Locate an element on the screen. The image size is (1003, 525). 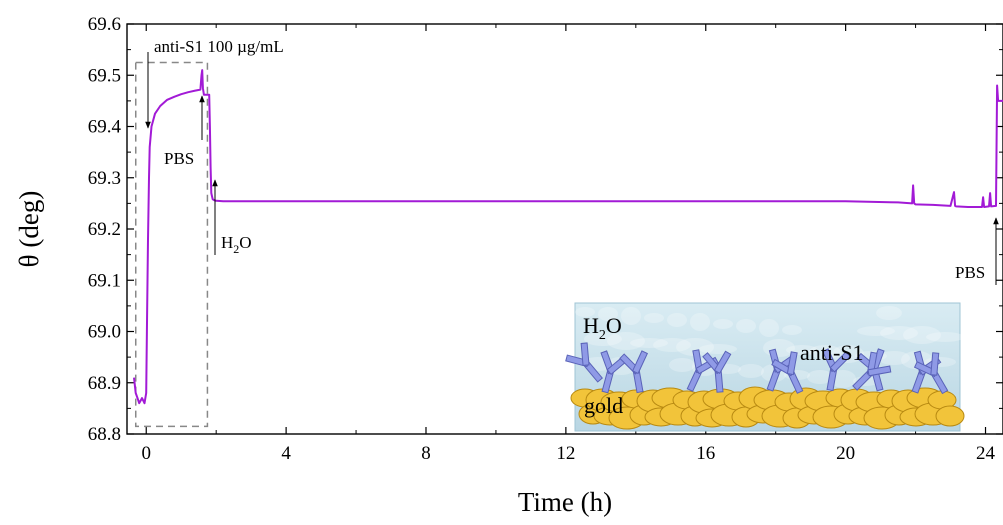
y-tick-label: 69.3 is located at coordinates (104, 178).